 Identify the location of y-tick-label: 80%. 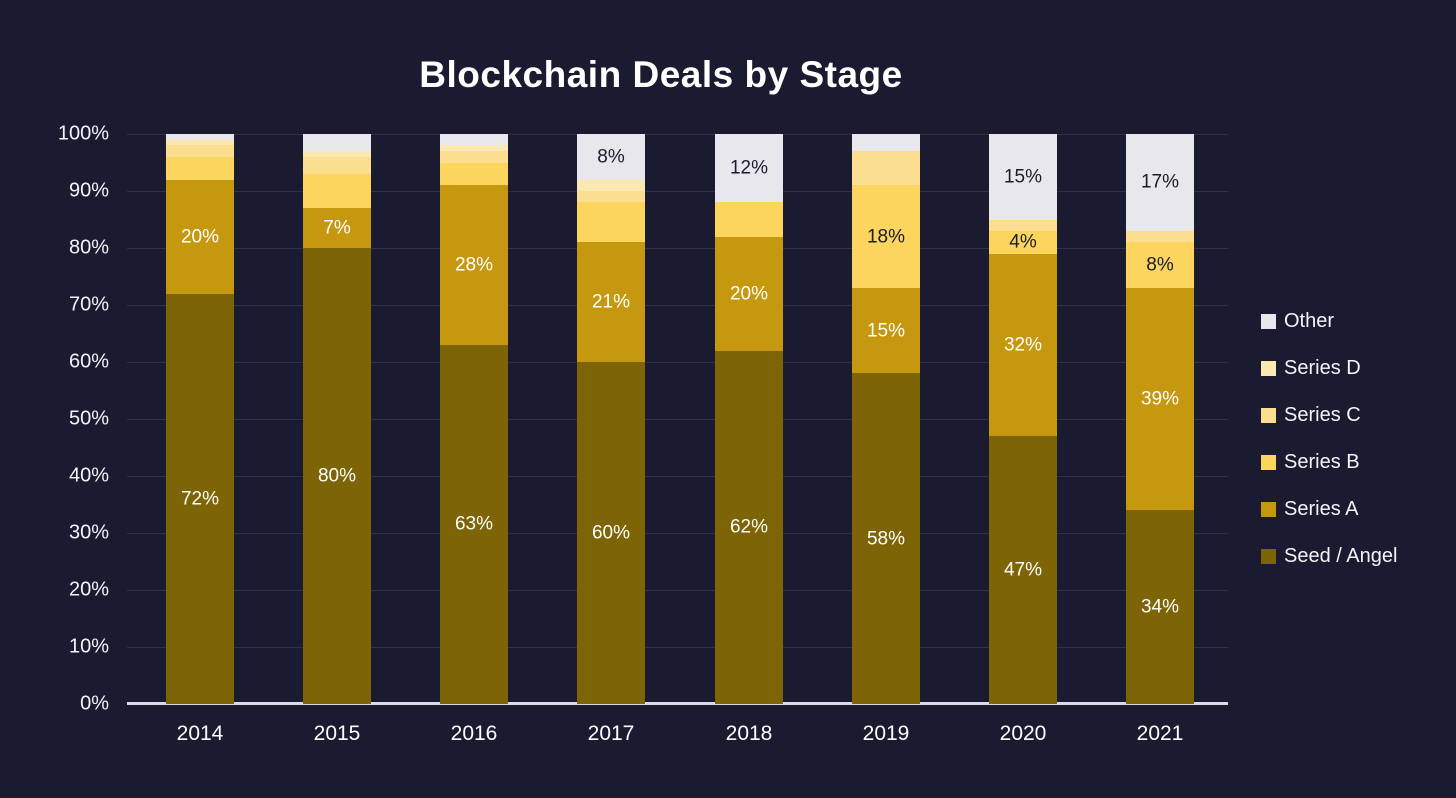
(88, 247).